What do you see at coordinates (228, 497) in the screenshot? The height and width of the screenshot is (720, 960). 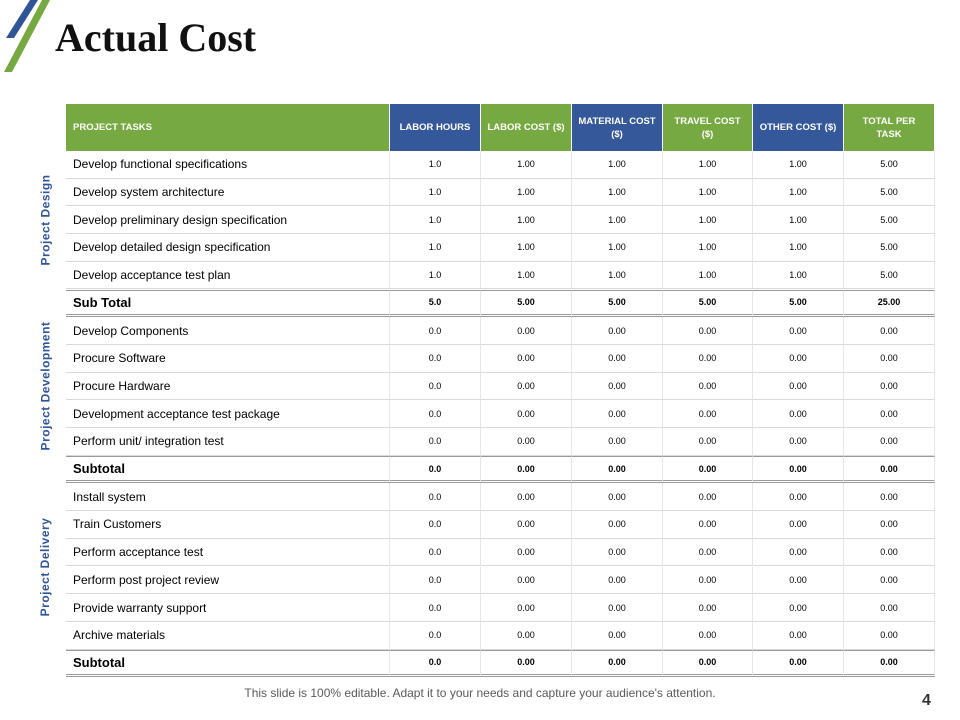 I see `table-cell: Install system` at bounding box center [228, 497].